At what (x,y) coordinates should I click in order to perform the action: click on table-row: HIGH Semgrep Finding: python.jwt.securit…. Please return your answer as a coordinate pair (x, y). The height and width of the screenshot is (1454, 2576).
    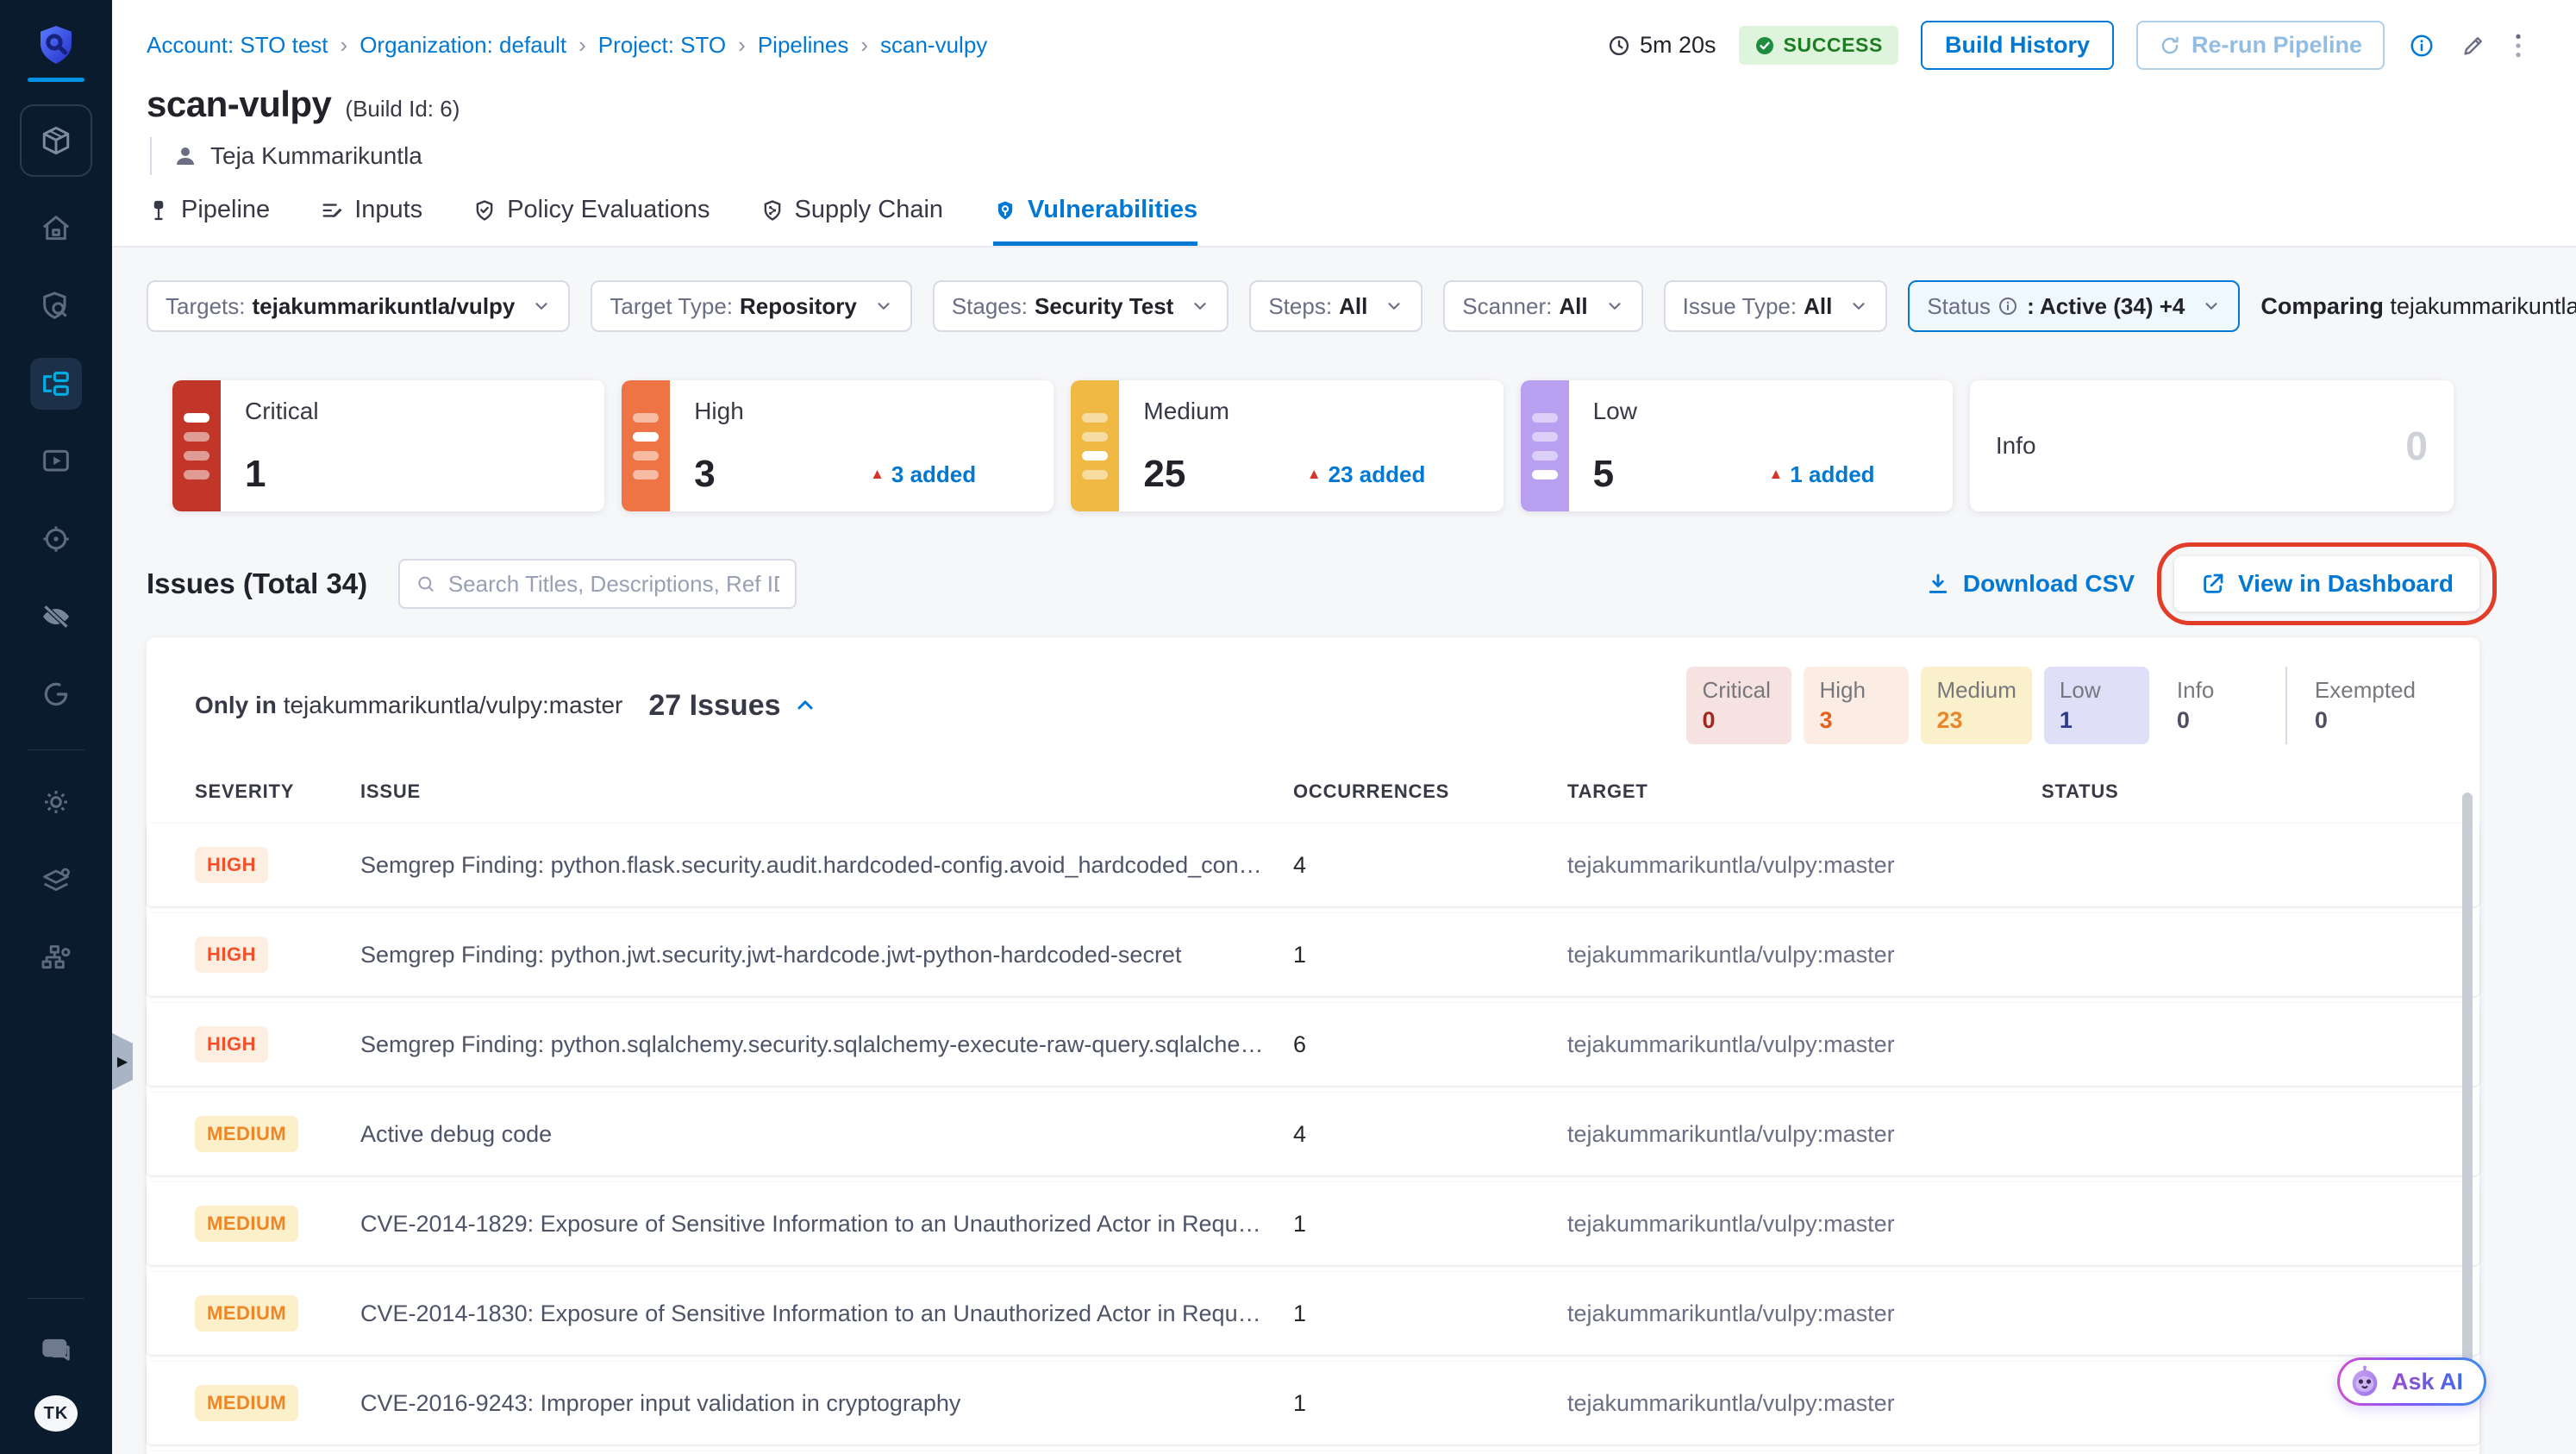
    Looking at the image, I should click on (1313, 955).